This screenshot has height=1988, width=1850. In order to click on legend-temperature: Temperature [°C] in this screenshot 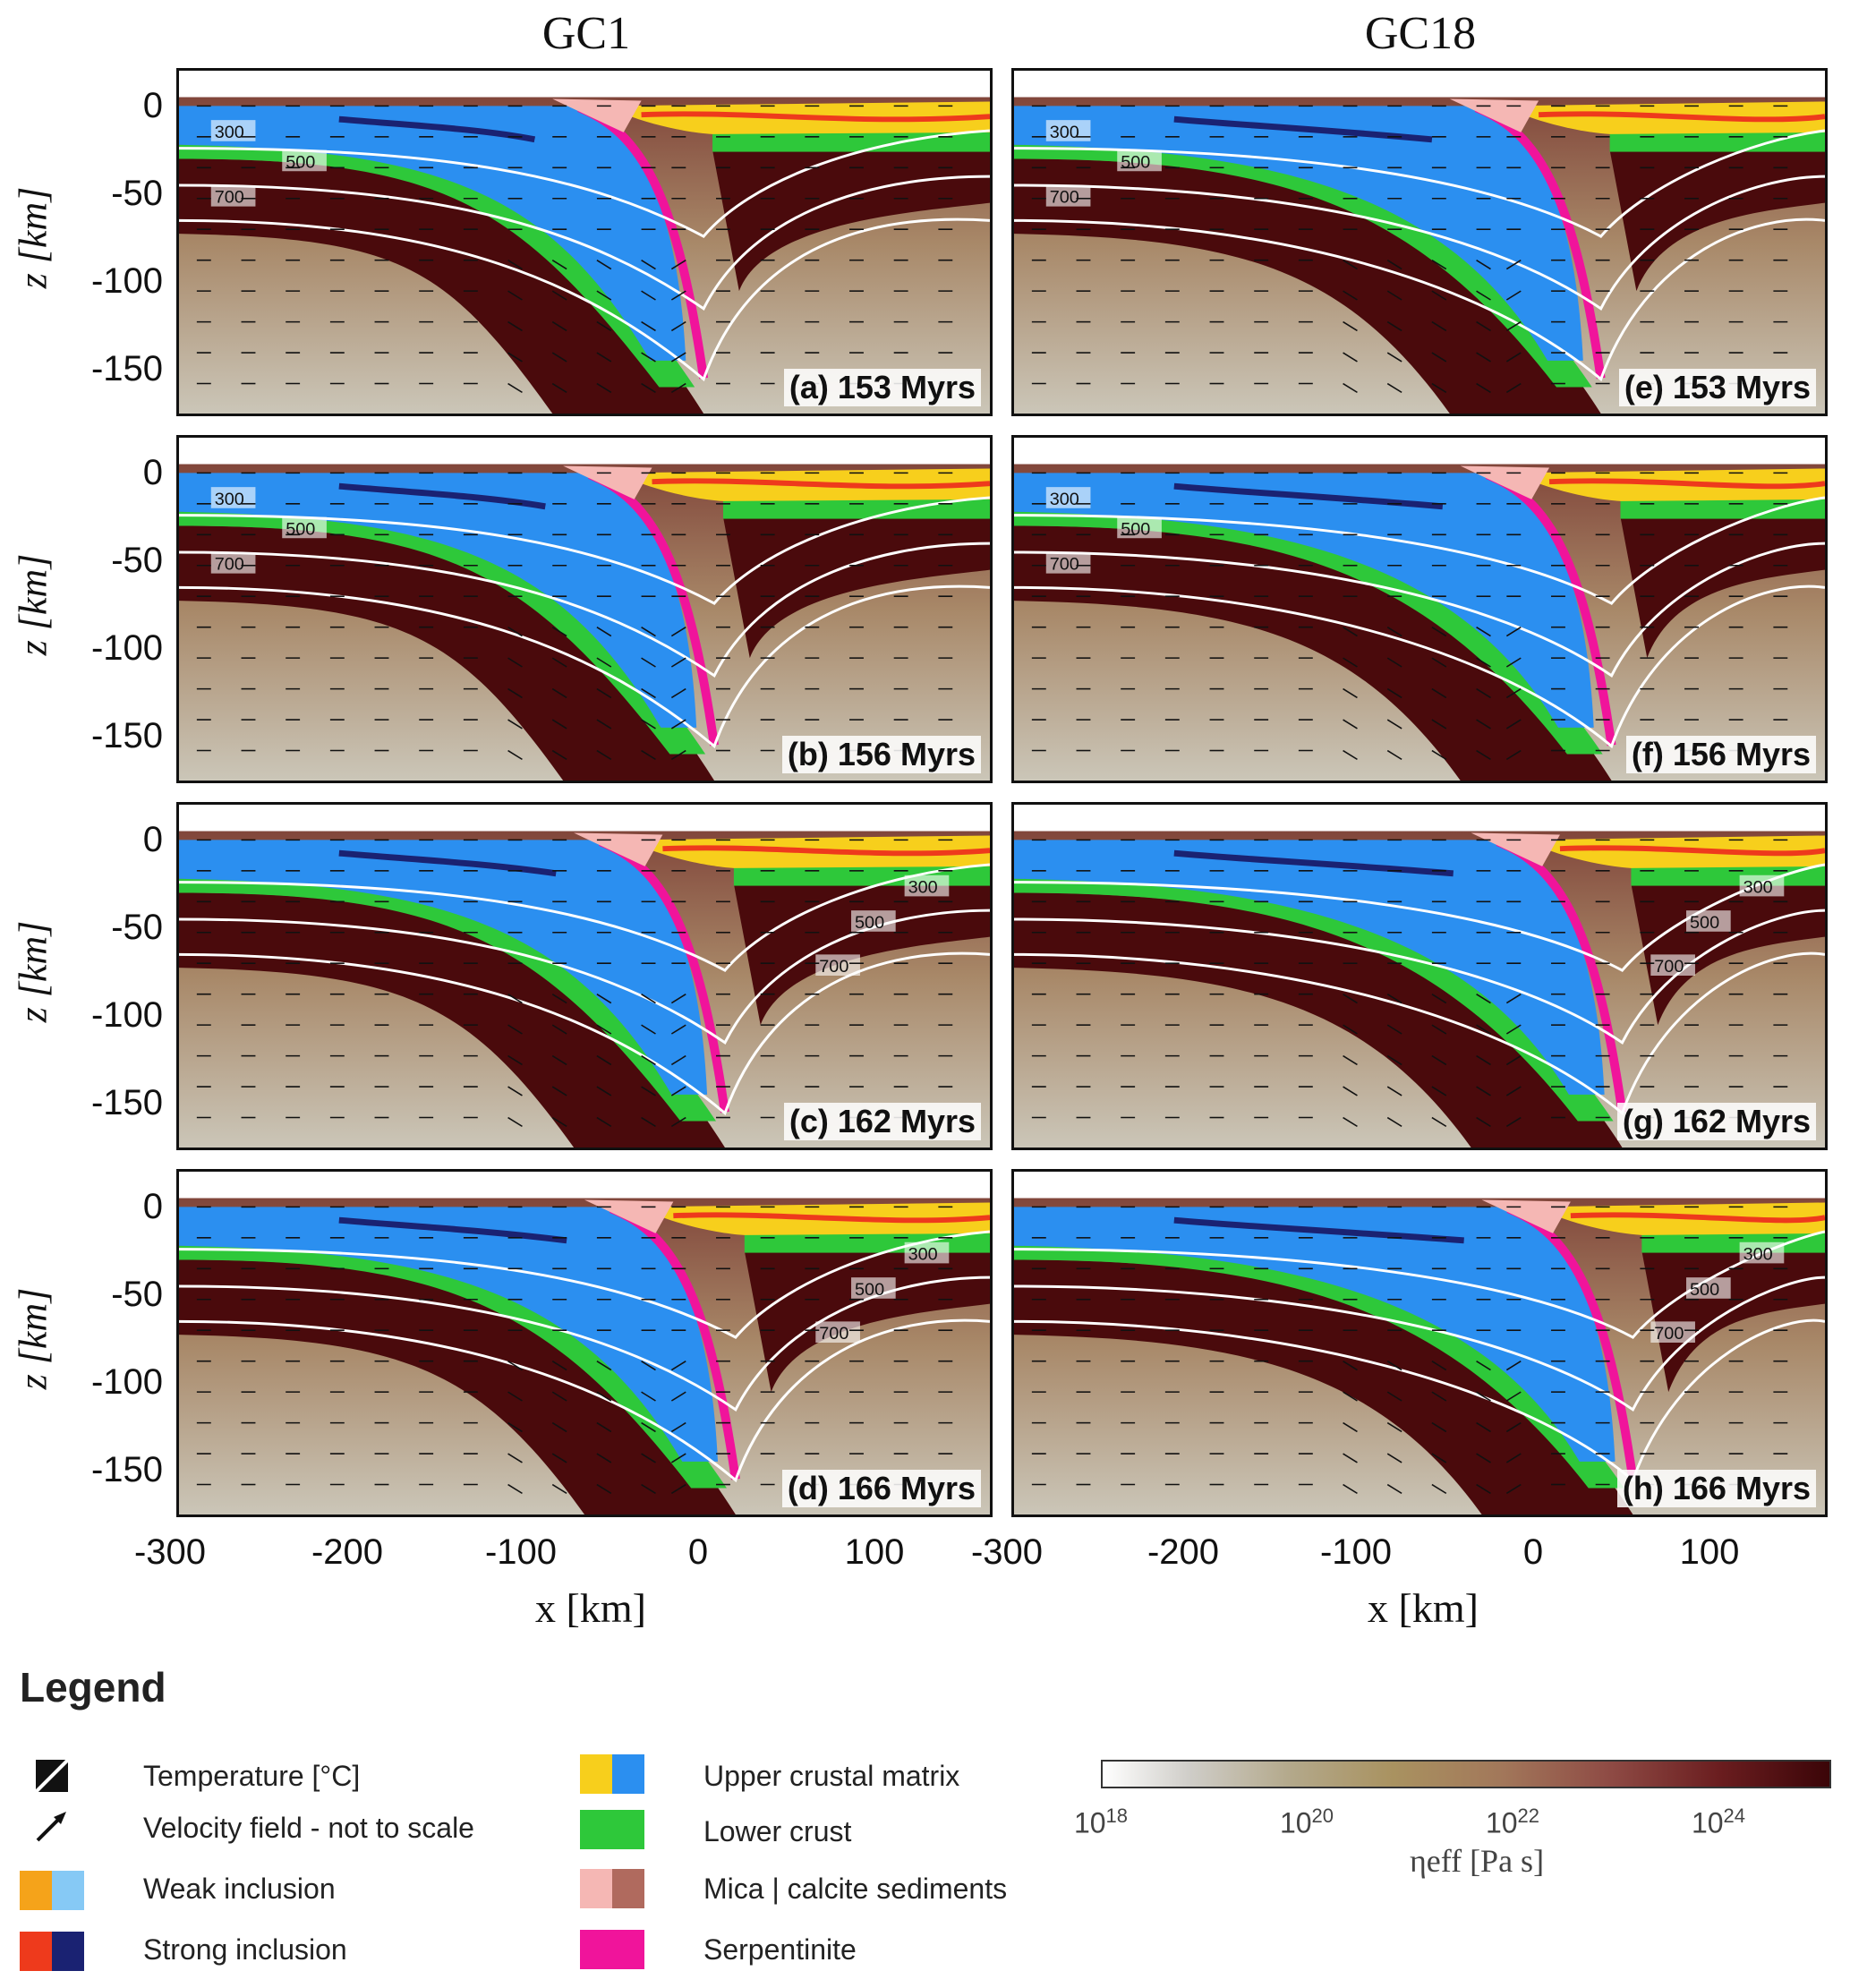, I will do `click(252, 1776)`.